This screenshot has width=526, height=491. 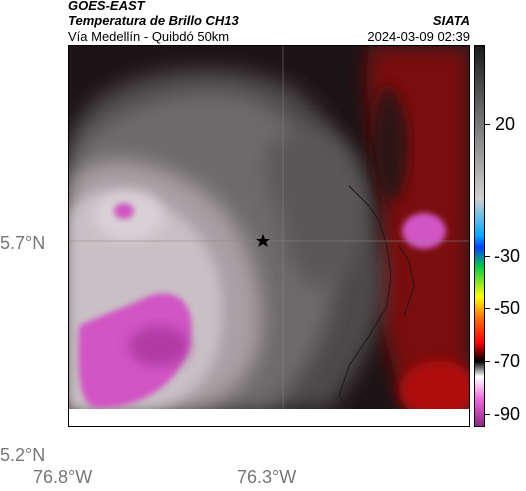 What do you see at coordinates (451, 20) in the screenshot?
I see `agency-label: SIATA` at bounding box center [451, 20].